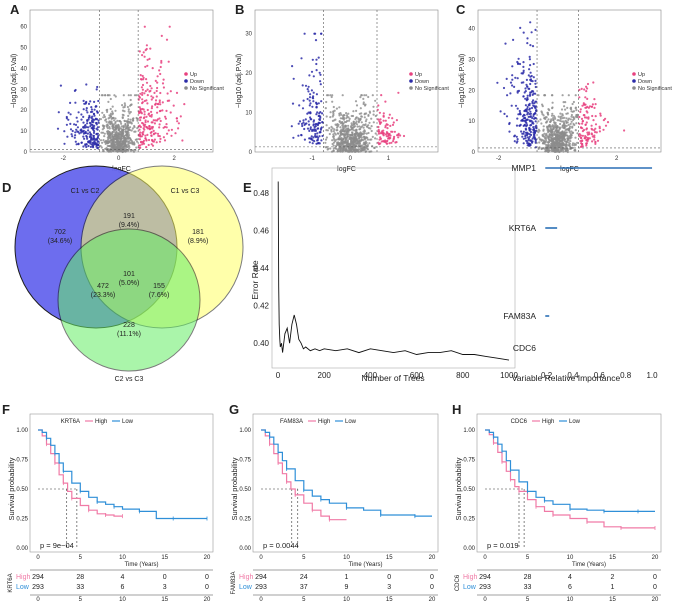 Image resolution: width=676 pixels, height=603 pixels. I want to click on risk-high-count: 1, so click(347, 577).